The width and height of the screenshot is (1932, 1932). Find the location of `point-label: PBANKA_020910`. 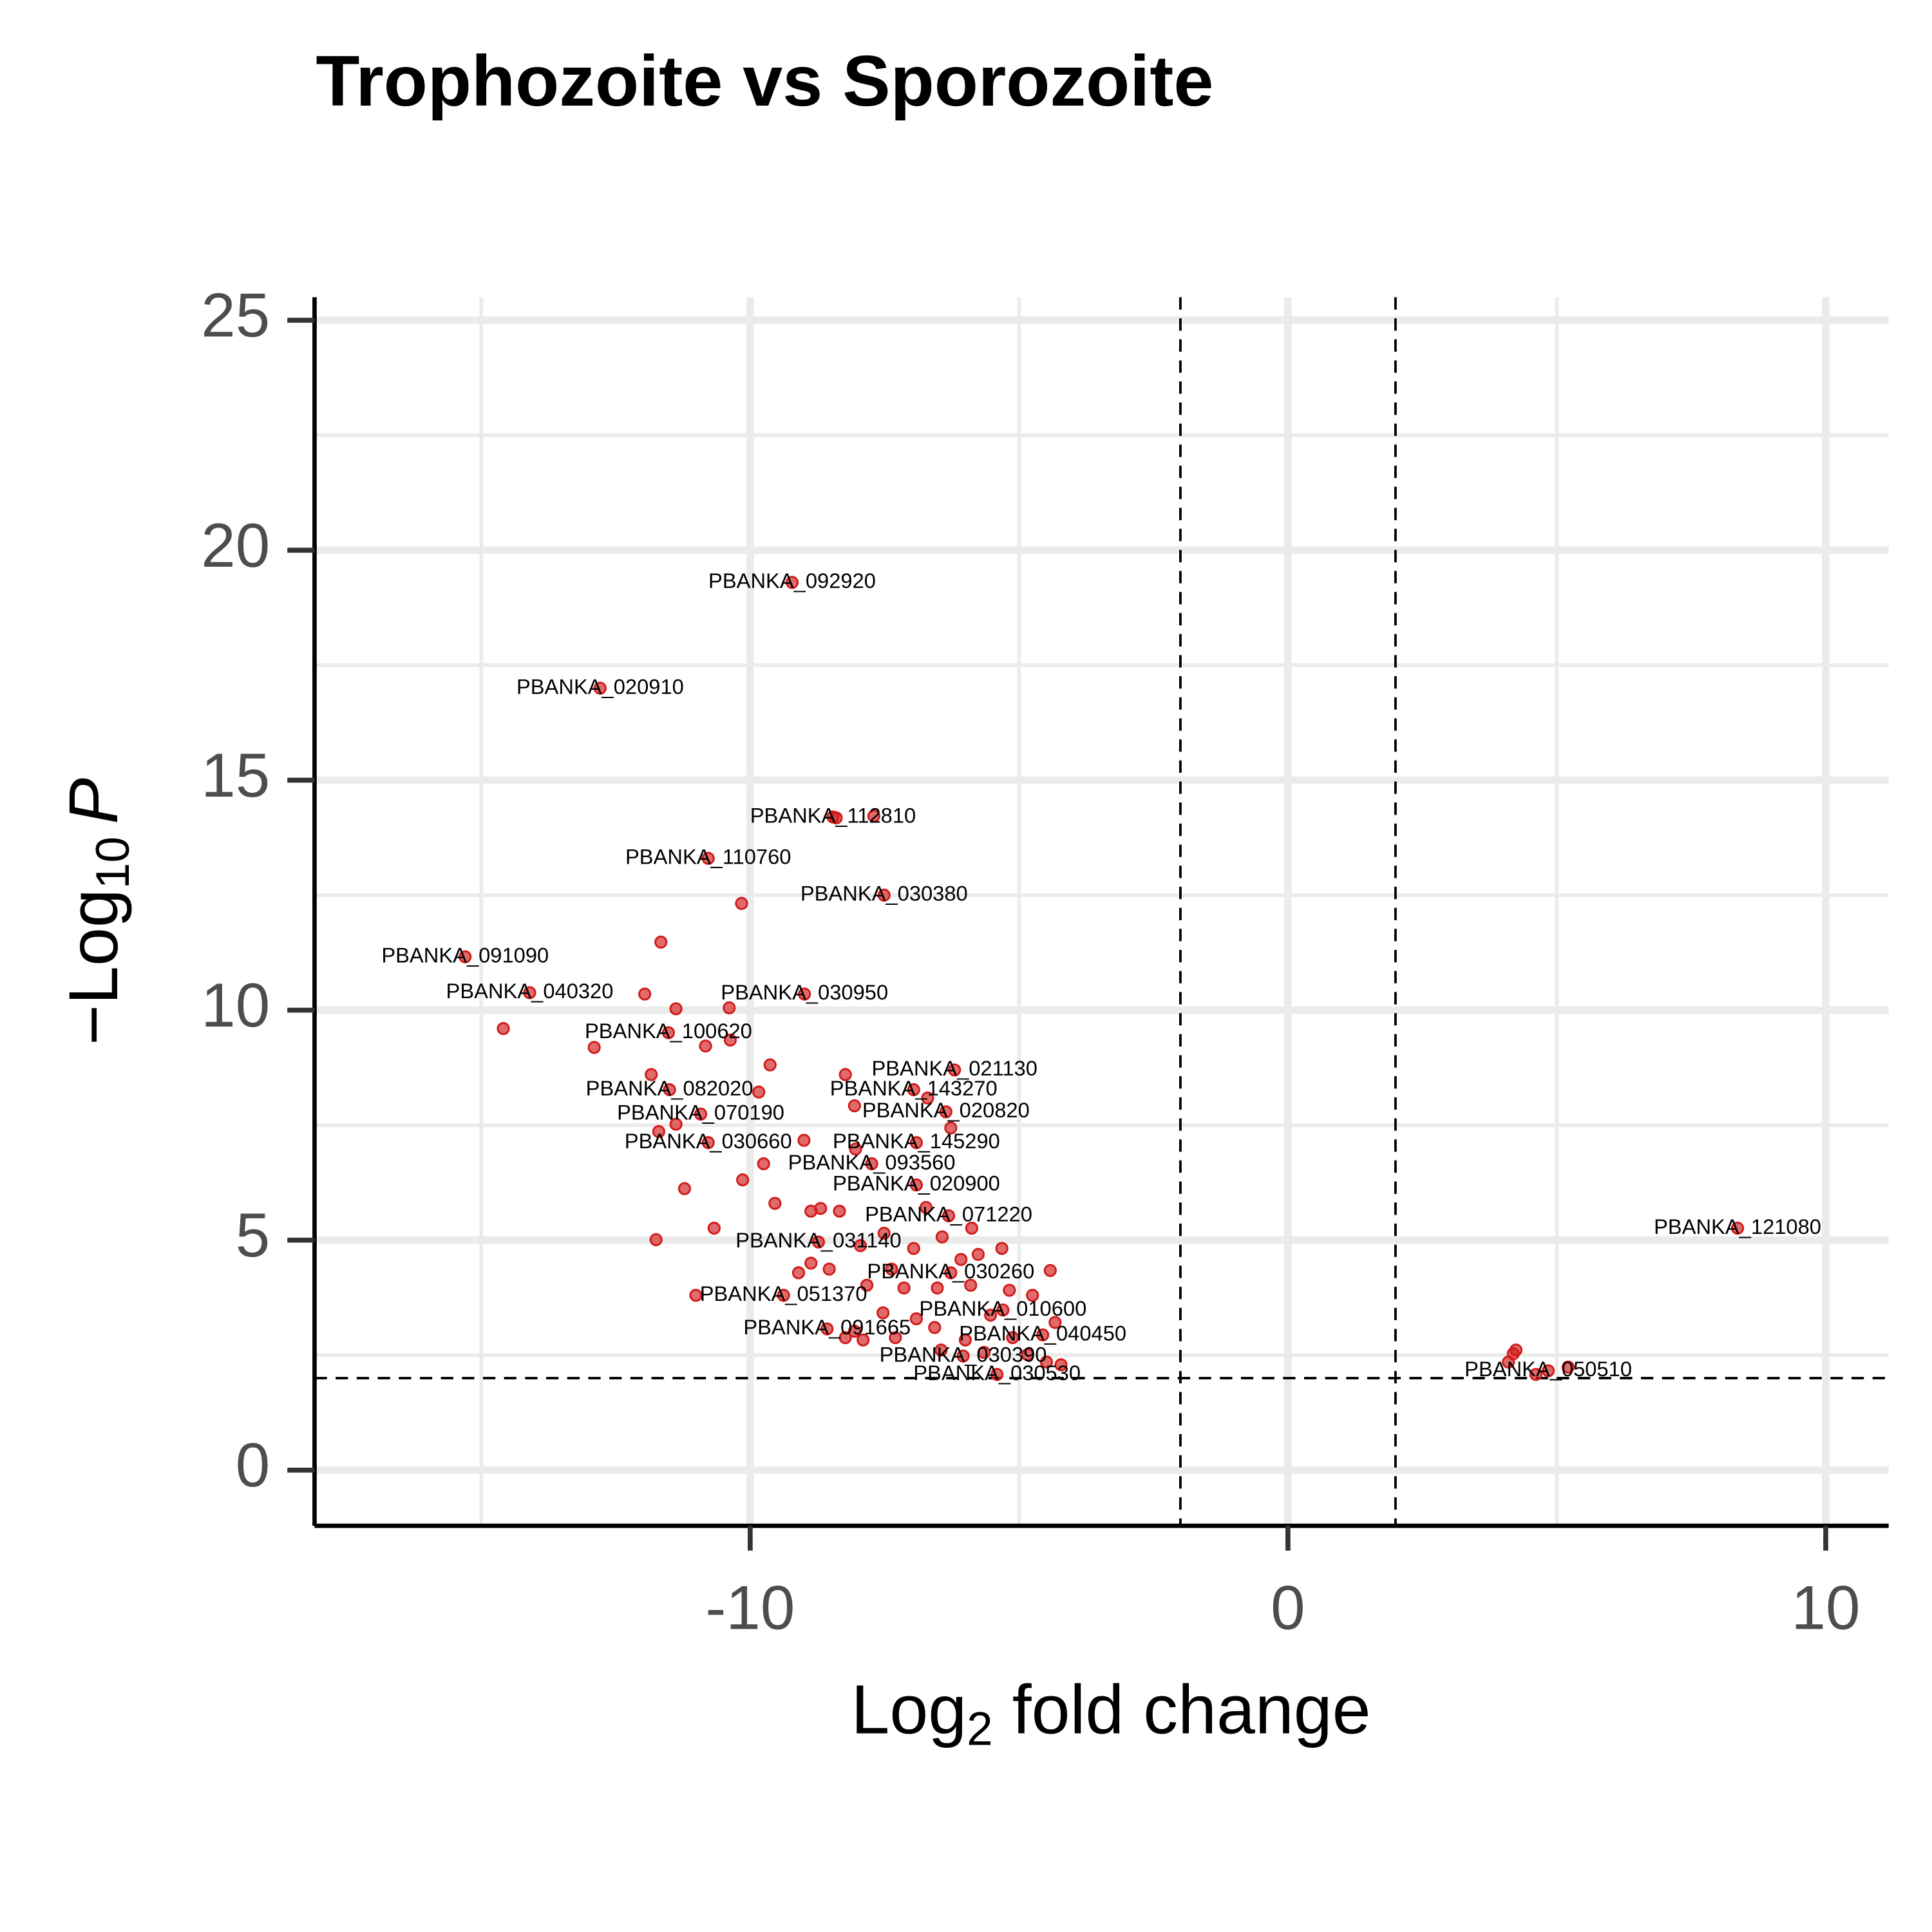

point-label: PBANKA_020910 is located at coordinates (600, 686).